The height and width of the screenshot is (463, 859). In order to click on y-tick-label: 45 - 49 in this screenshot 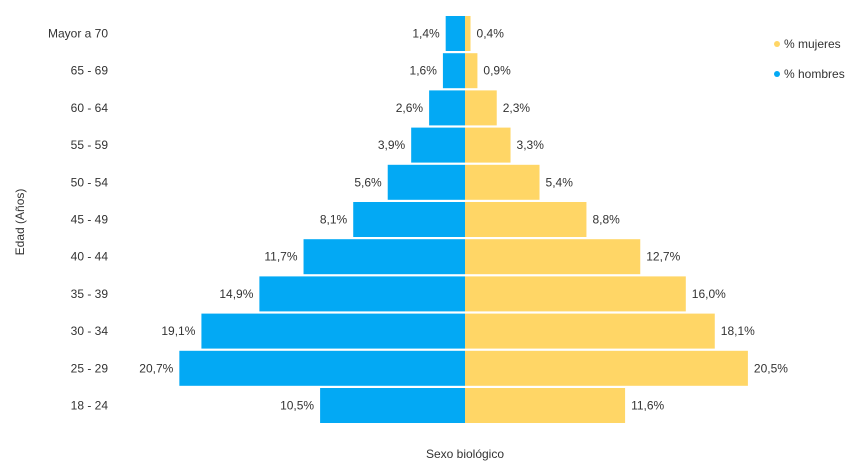, I will do `click(90, 220)`.